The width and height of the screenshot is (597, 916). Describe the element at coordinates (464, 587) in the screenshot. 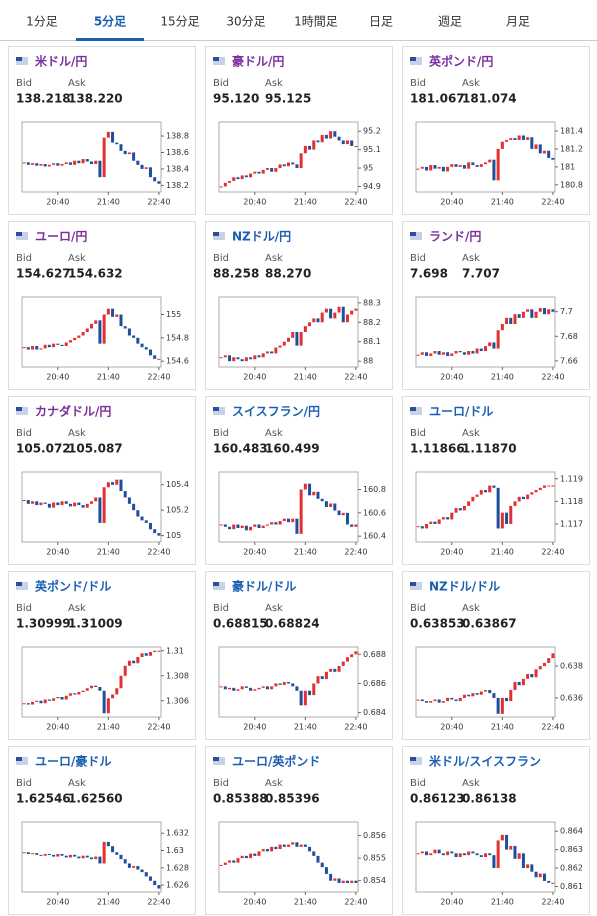

I see `pair-title: NZドル/ドル` at that location.